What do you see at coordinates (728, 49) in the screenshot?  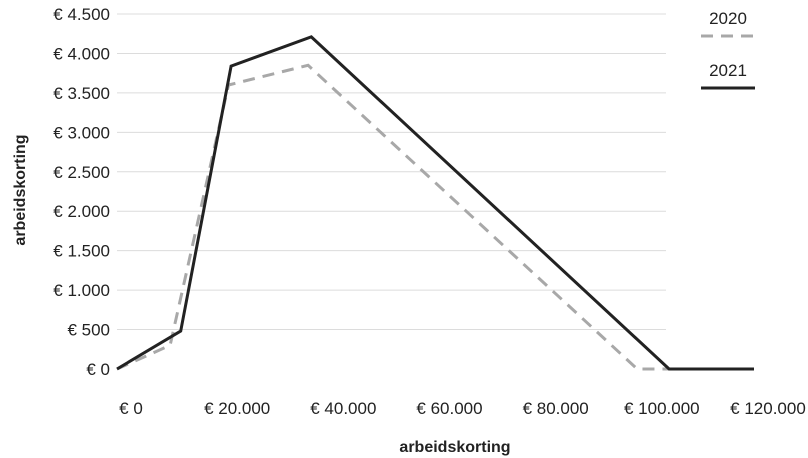 I see `legend: 2020 2021` at bounding box center [728, 49].